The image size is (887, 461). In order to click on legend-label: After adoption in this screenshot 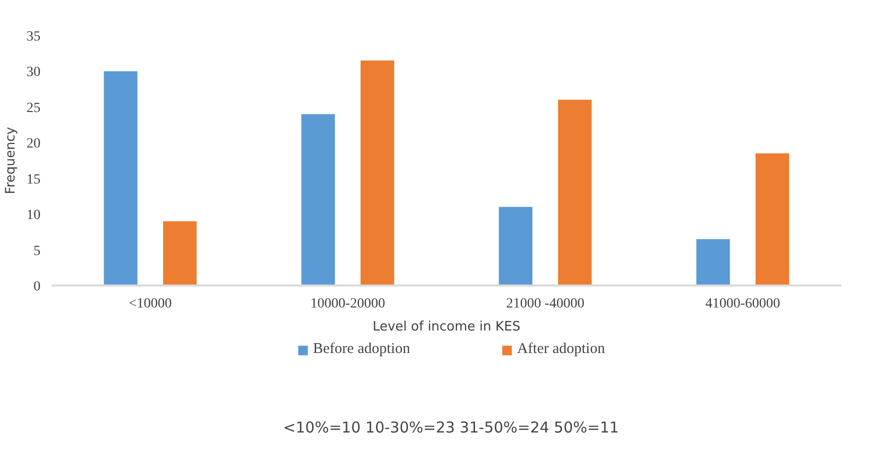, I will do `click(561, 349)`.